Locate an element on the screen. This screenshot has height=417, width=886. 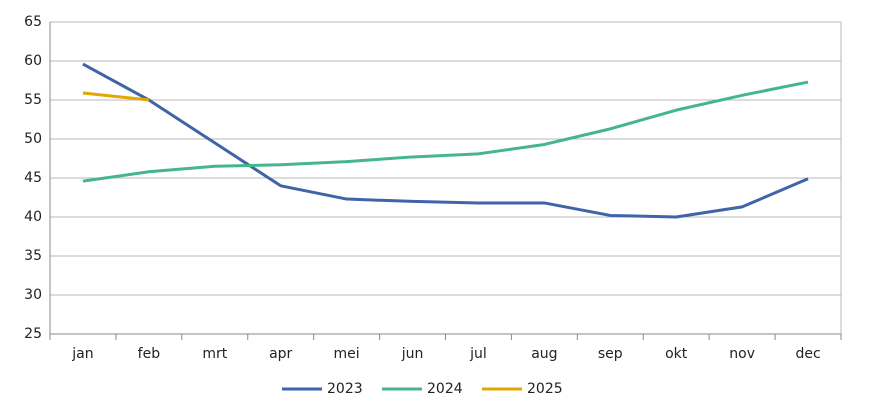
y-tick-label: 25 is located at coordinates (33, 334).